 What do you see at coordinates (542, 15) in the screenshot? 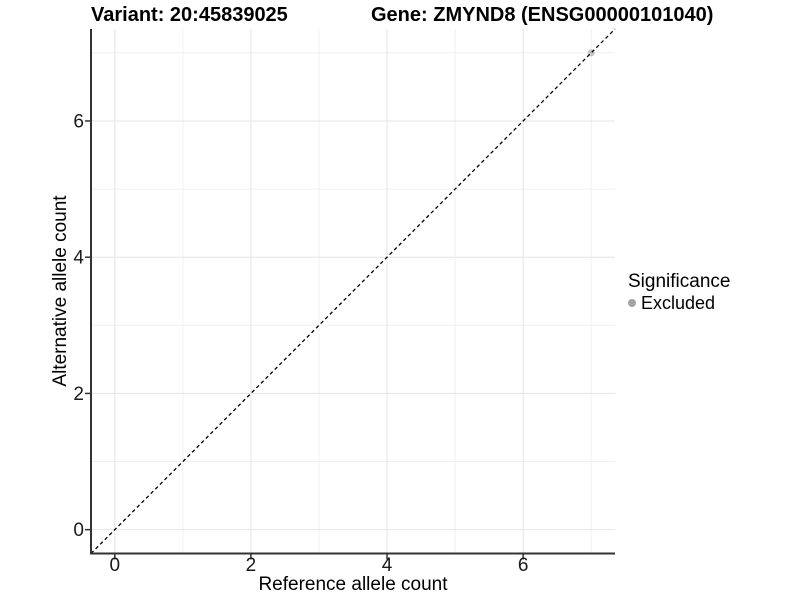
I see `gene-title: Gene: ZMYND8 (ENSG00000101040)` at bounding box center [542, 15].